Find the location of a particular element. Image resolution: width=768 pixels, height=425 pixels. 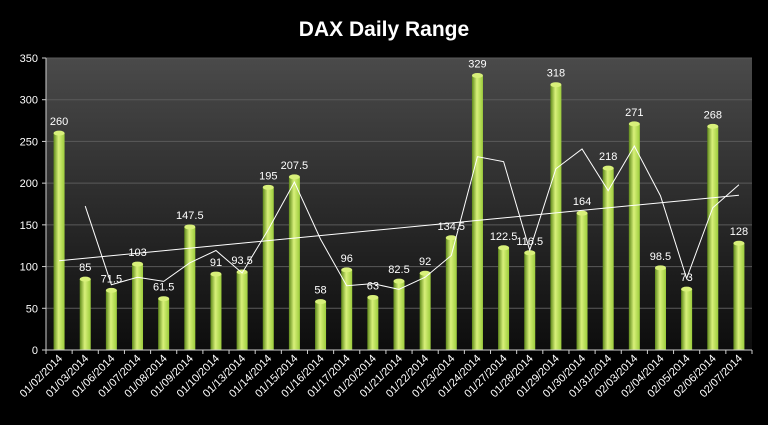

data-label: 122.5 is located at coordinates (504, 237).